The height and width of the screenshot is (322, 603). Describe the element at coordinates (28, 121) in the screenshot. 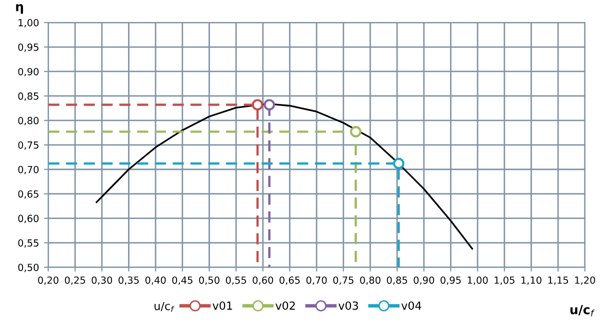

I see `y-tick-label: 0,80` at that location.